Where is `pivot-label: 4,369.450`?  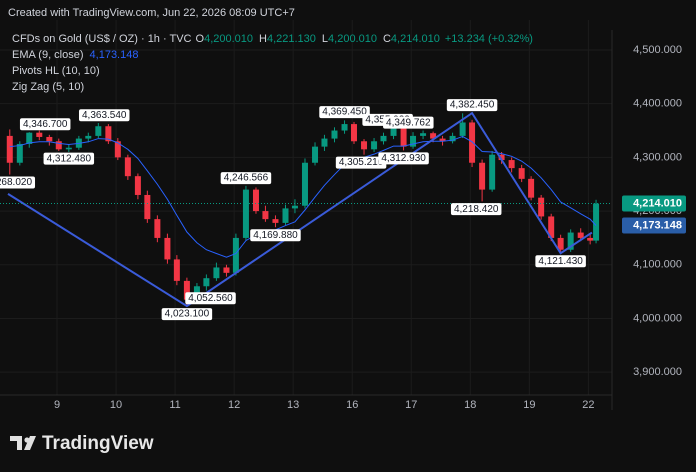
pivot-label: 4,369.450 is located at coordinates (344, 112).